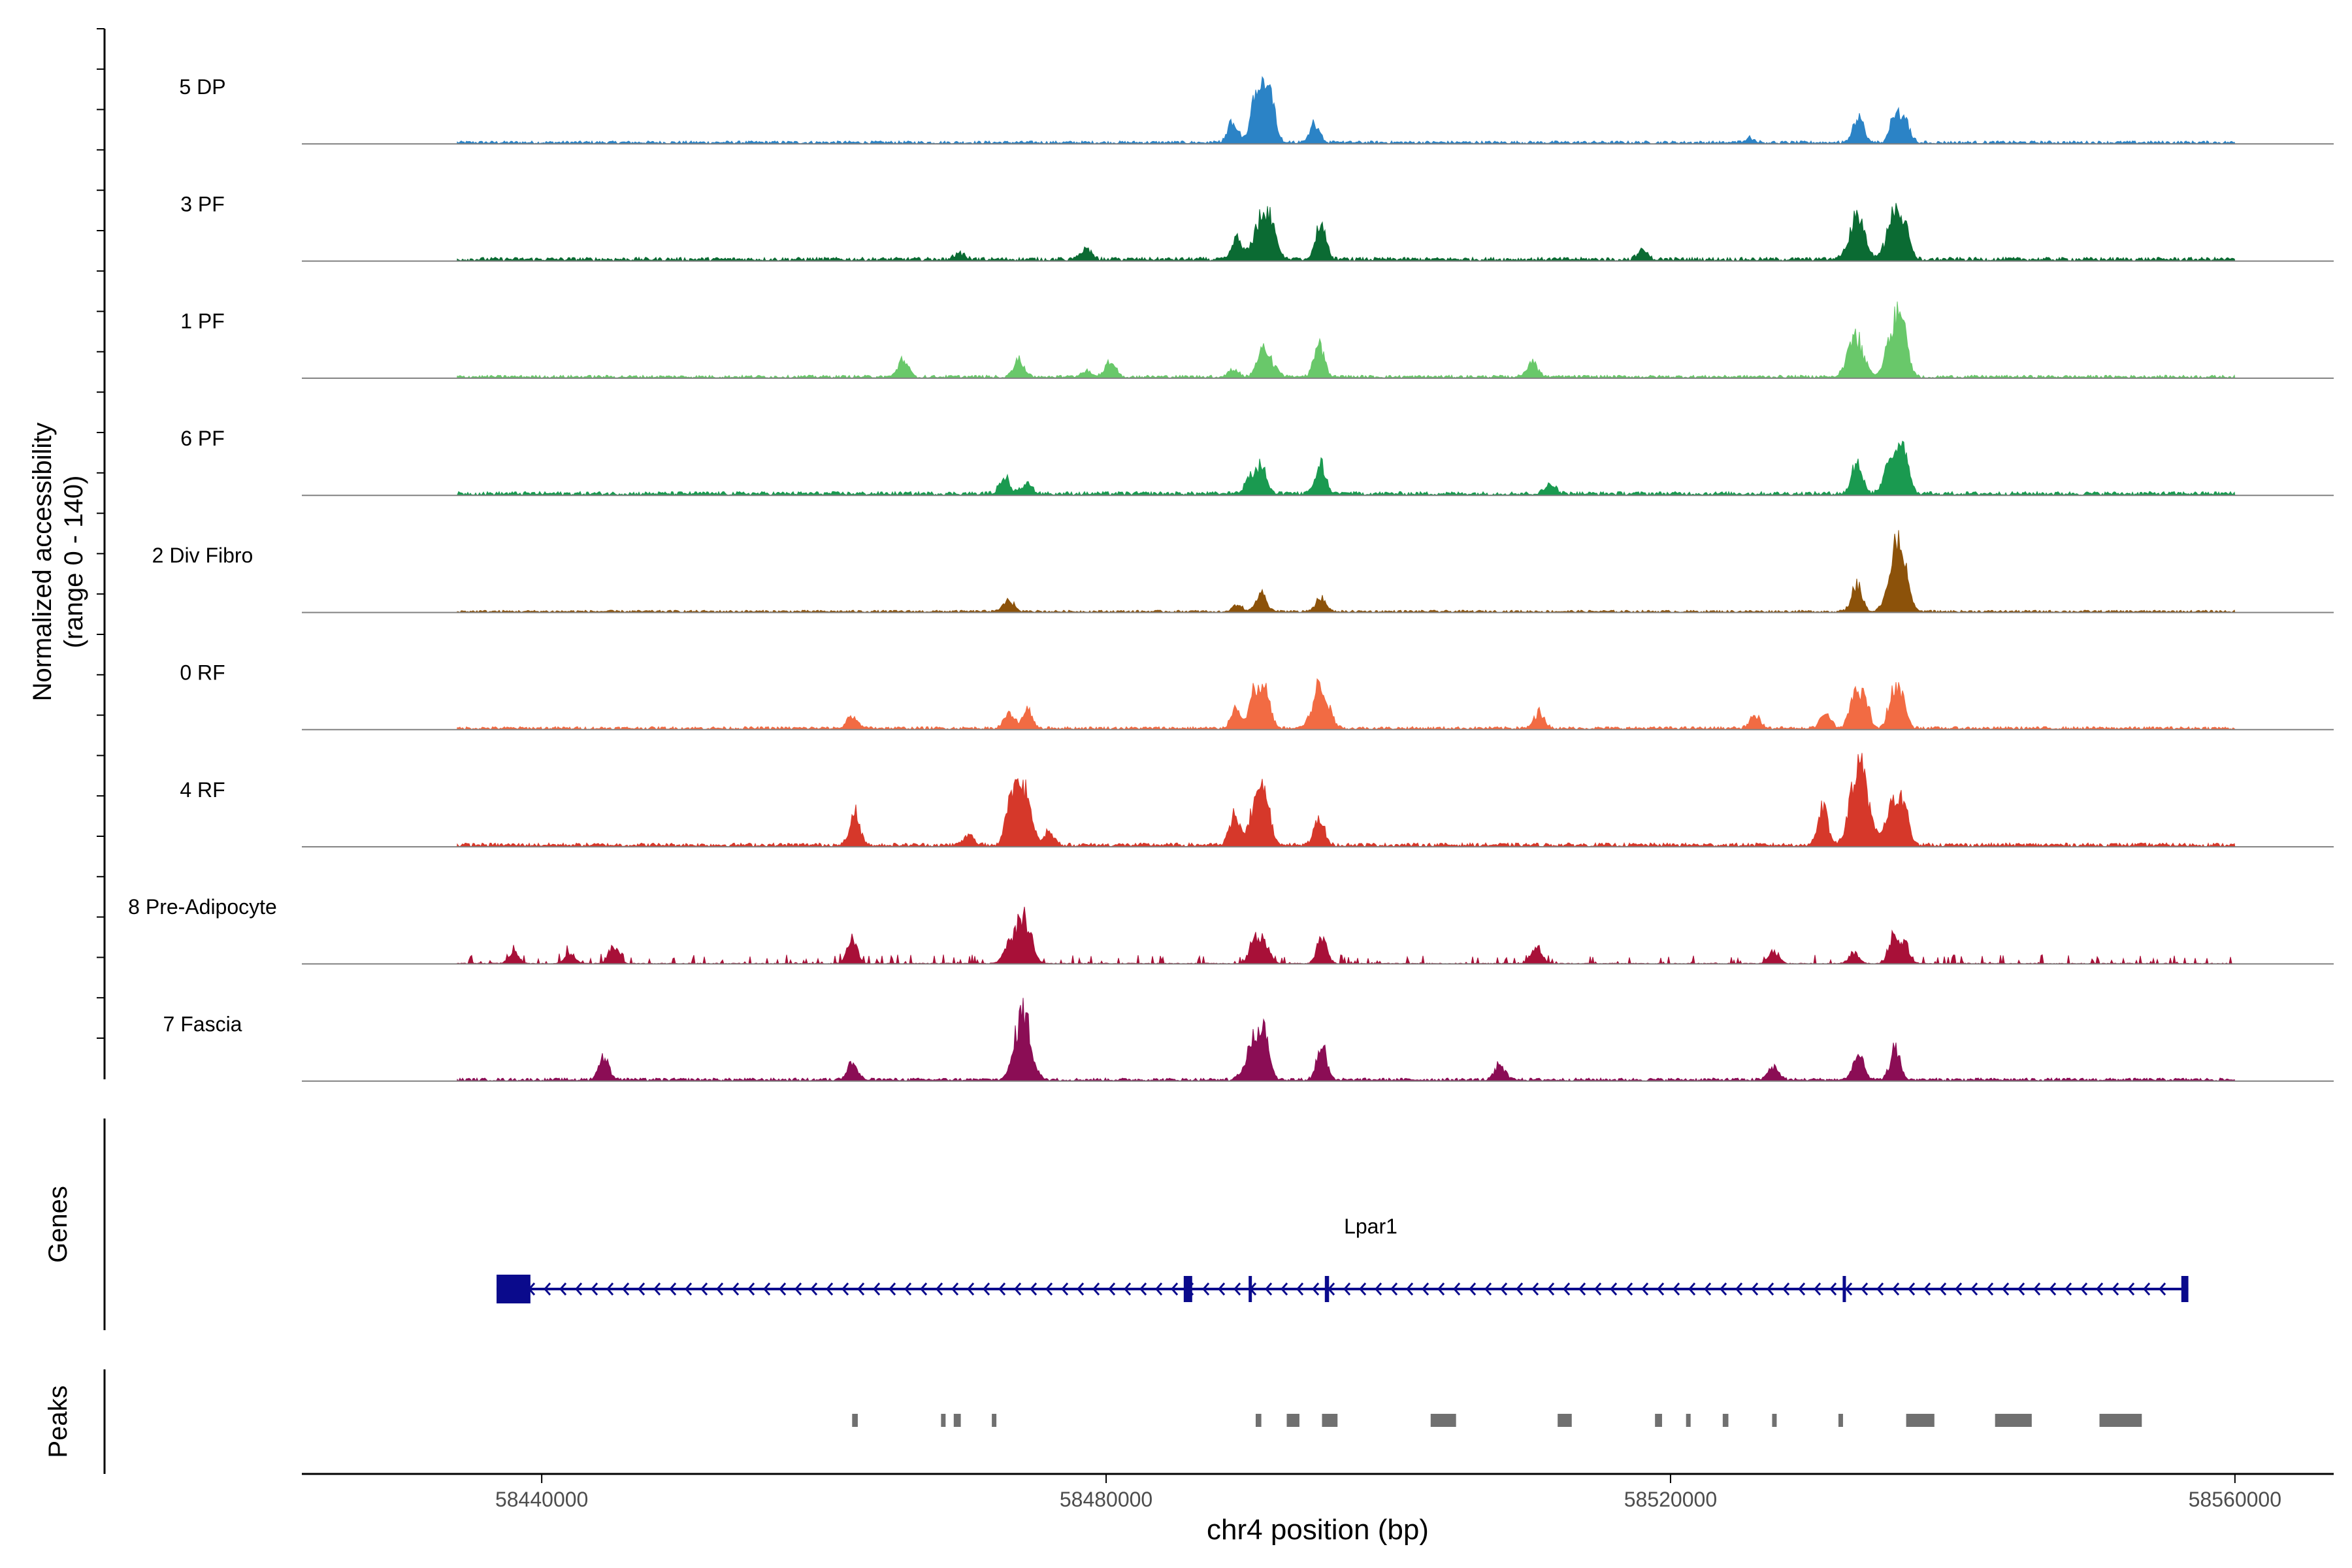  I want to click on genes-panel-title: Genes, so click(58, 1224).